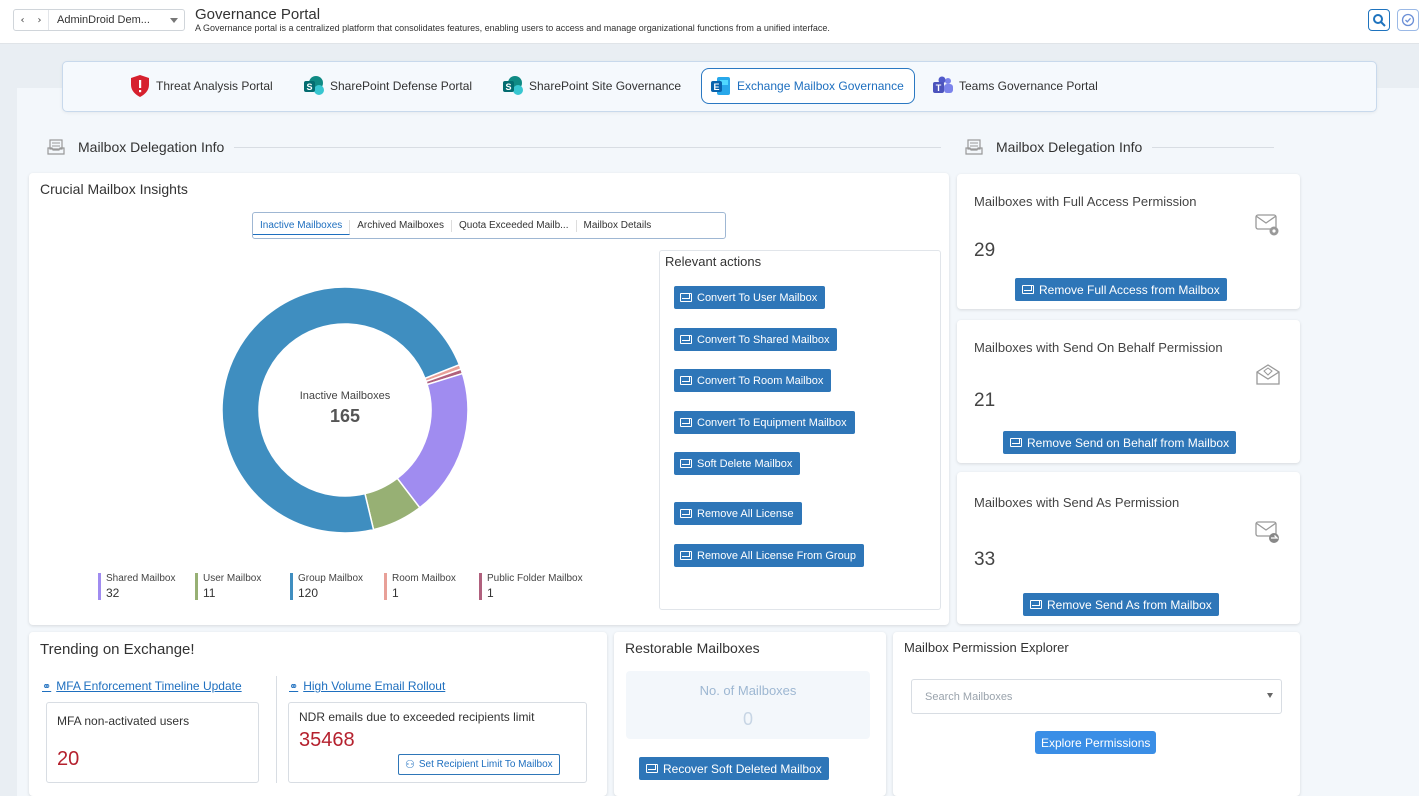  I want to click on button-label: Convert To Equipment Mailbox, so click(772, 422).